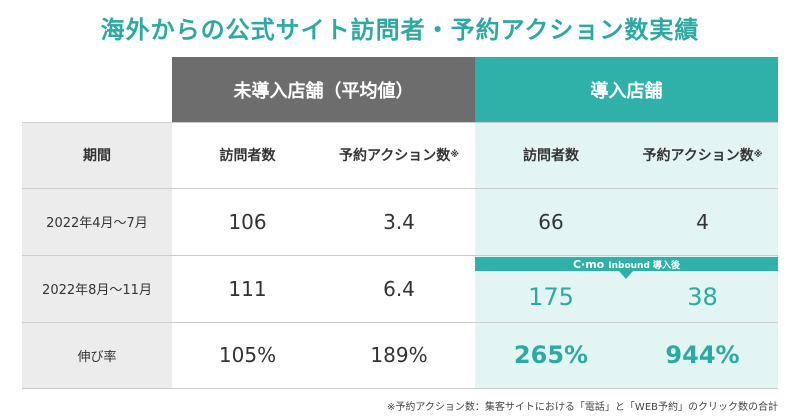 The image size is (800, 419). What do you see at coordinates (323, 89) in the screenshot?
I see `group-header: 未導入店舗（平均値）` at bounding box center [323, 89].